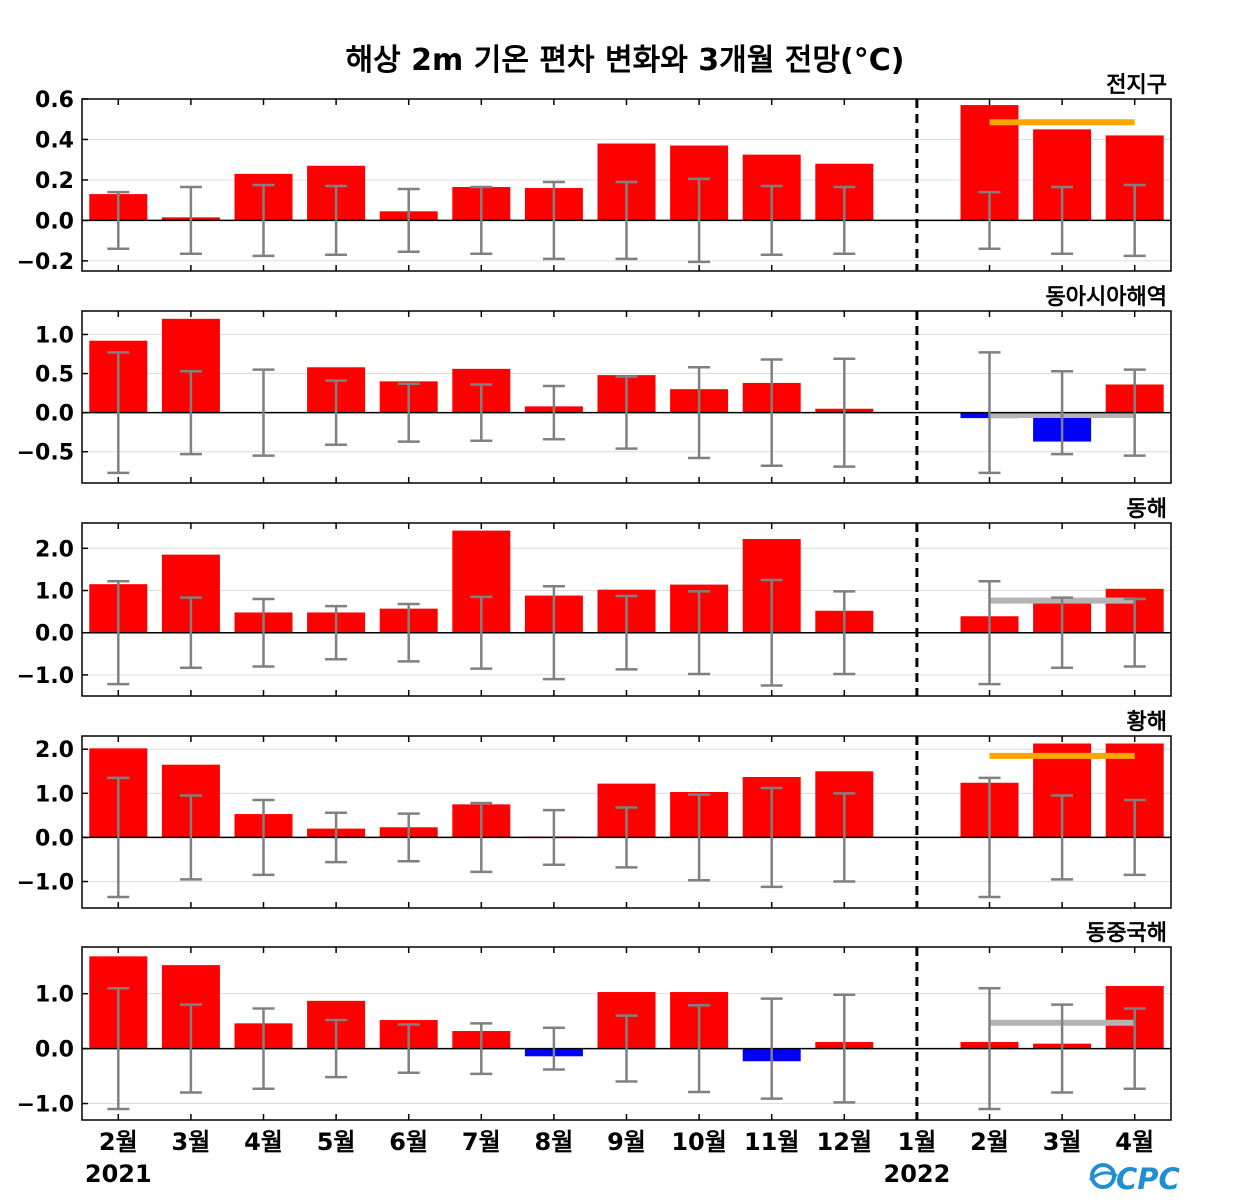 The width and height of the screenshot is (1250, 1204). What do you see at coordinates (1147, 722) in the screenshot?
I see `panel-title: 황해` at bounding box center [1147, 722].